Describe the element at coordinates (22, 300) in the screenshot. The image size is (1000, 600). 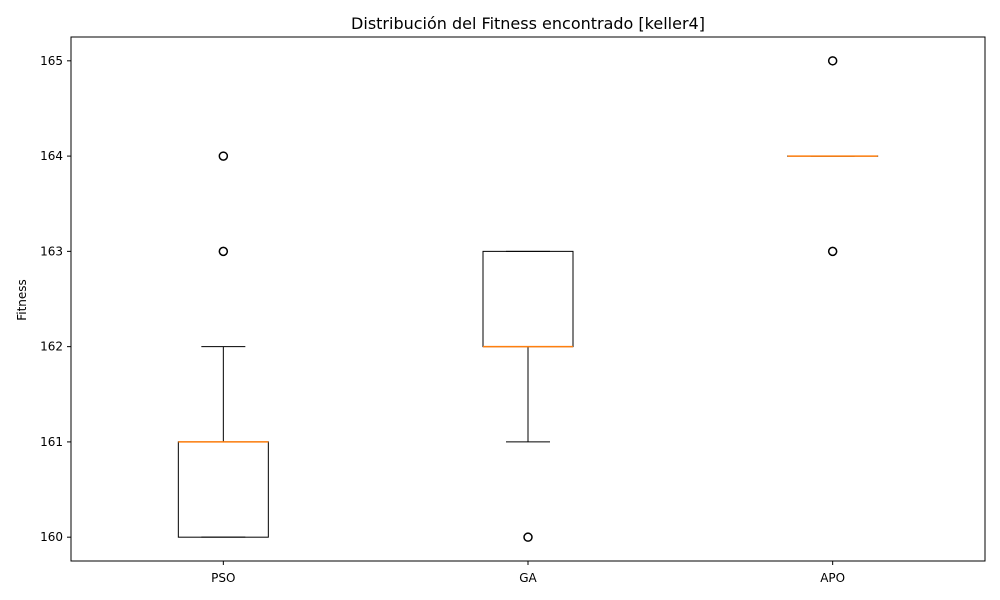
I see `y-axis-label: Fitness` at that location.